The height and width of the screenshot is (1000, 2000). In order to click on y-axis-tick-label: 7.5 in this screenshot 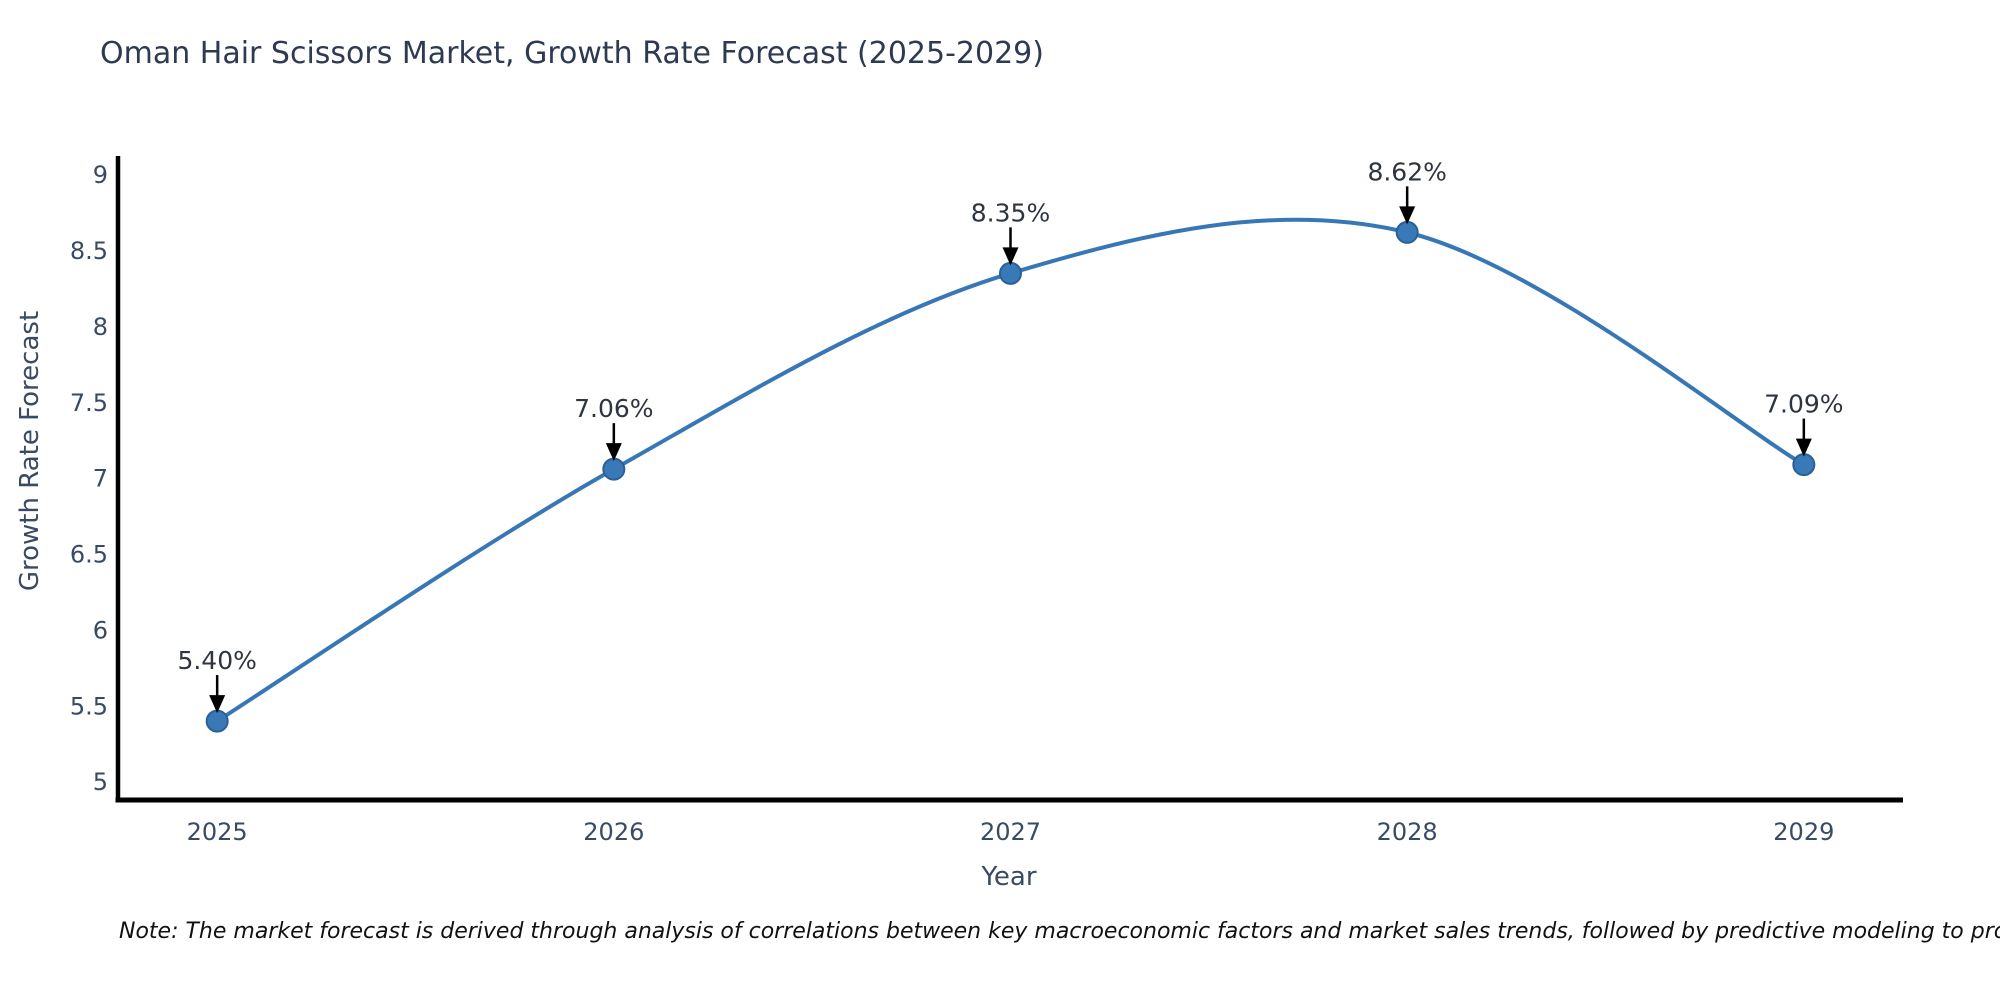, I will do `click(89, 403)`.